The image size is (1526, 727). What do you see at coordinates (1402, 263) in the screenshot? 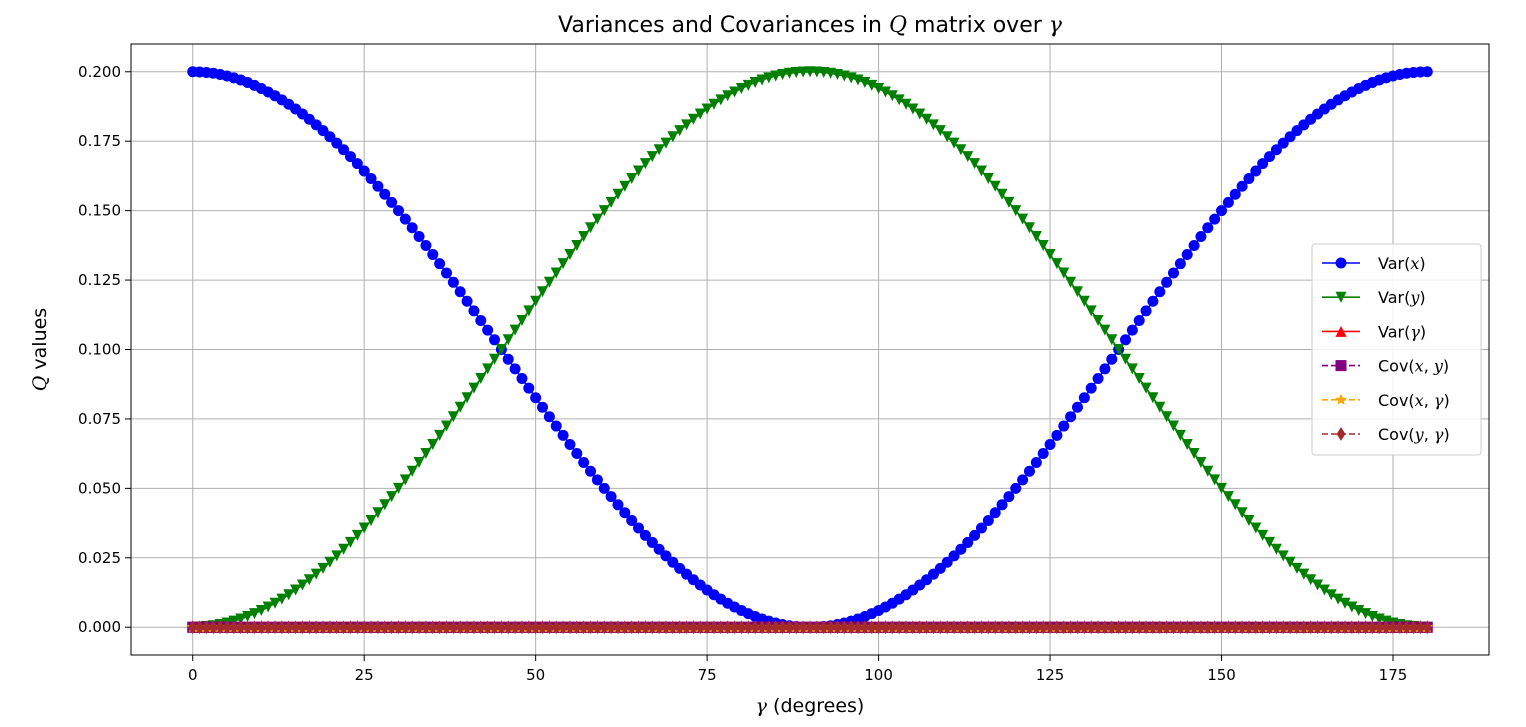
I see `legend-label: Var(x)` at bounding box center [1402, 263].